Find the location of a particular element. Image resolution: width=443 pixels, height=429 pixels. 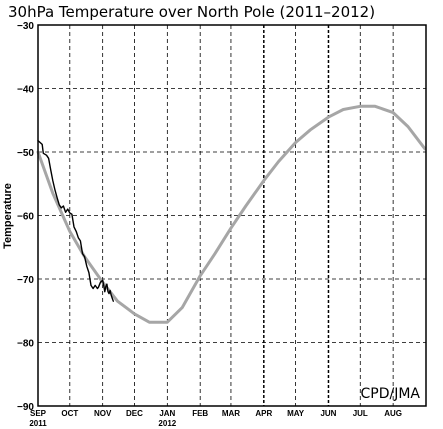

x-tick-label: JAN is located at coordinates (167, 413).